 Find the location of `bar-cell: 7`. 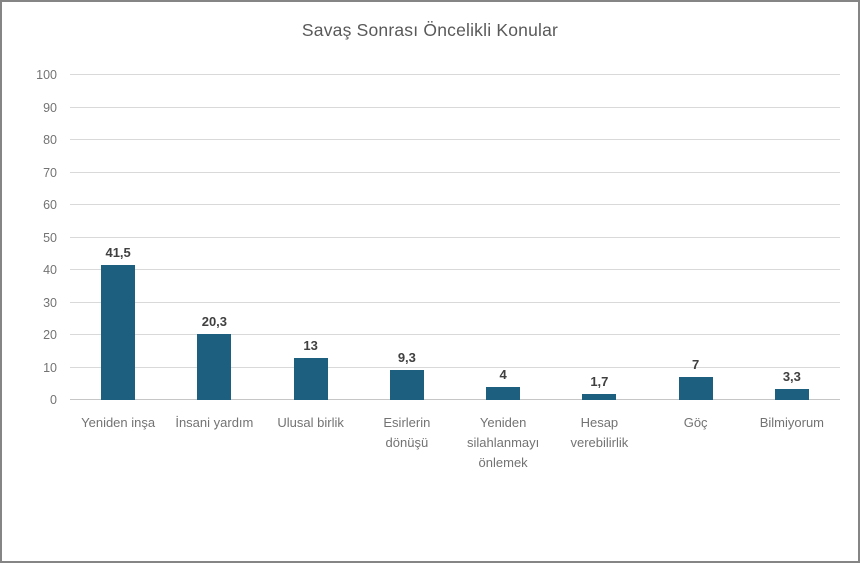

bar-cell: 7 is located at coordinates (696, 237).